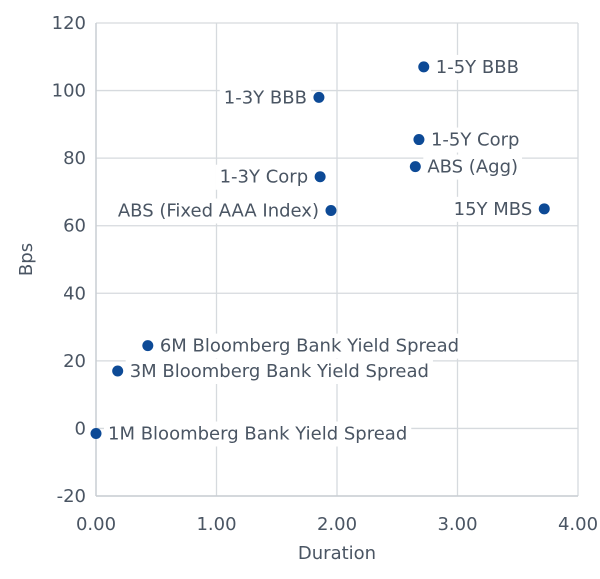 This screenshot has height=579, width=600. I want to click on point-label: 1-3Y BBB, so click(265, 97).